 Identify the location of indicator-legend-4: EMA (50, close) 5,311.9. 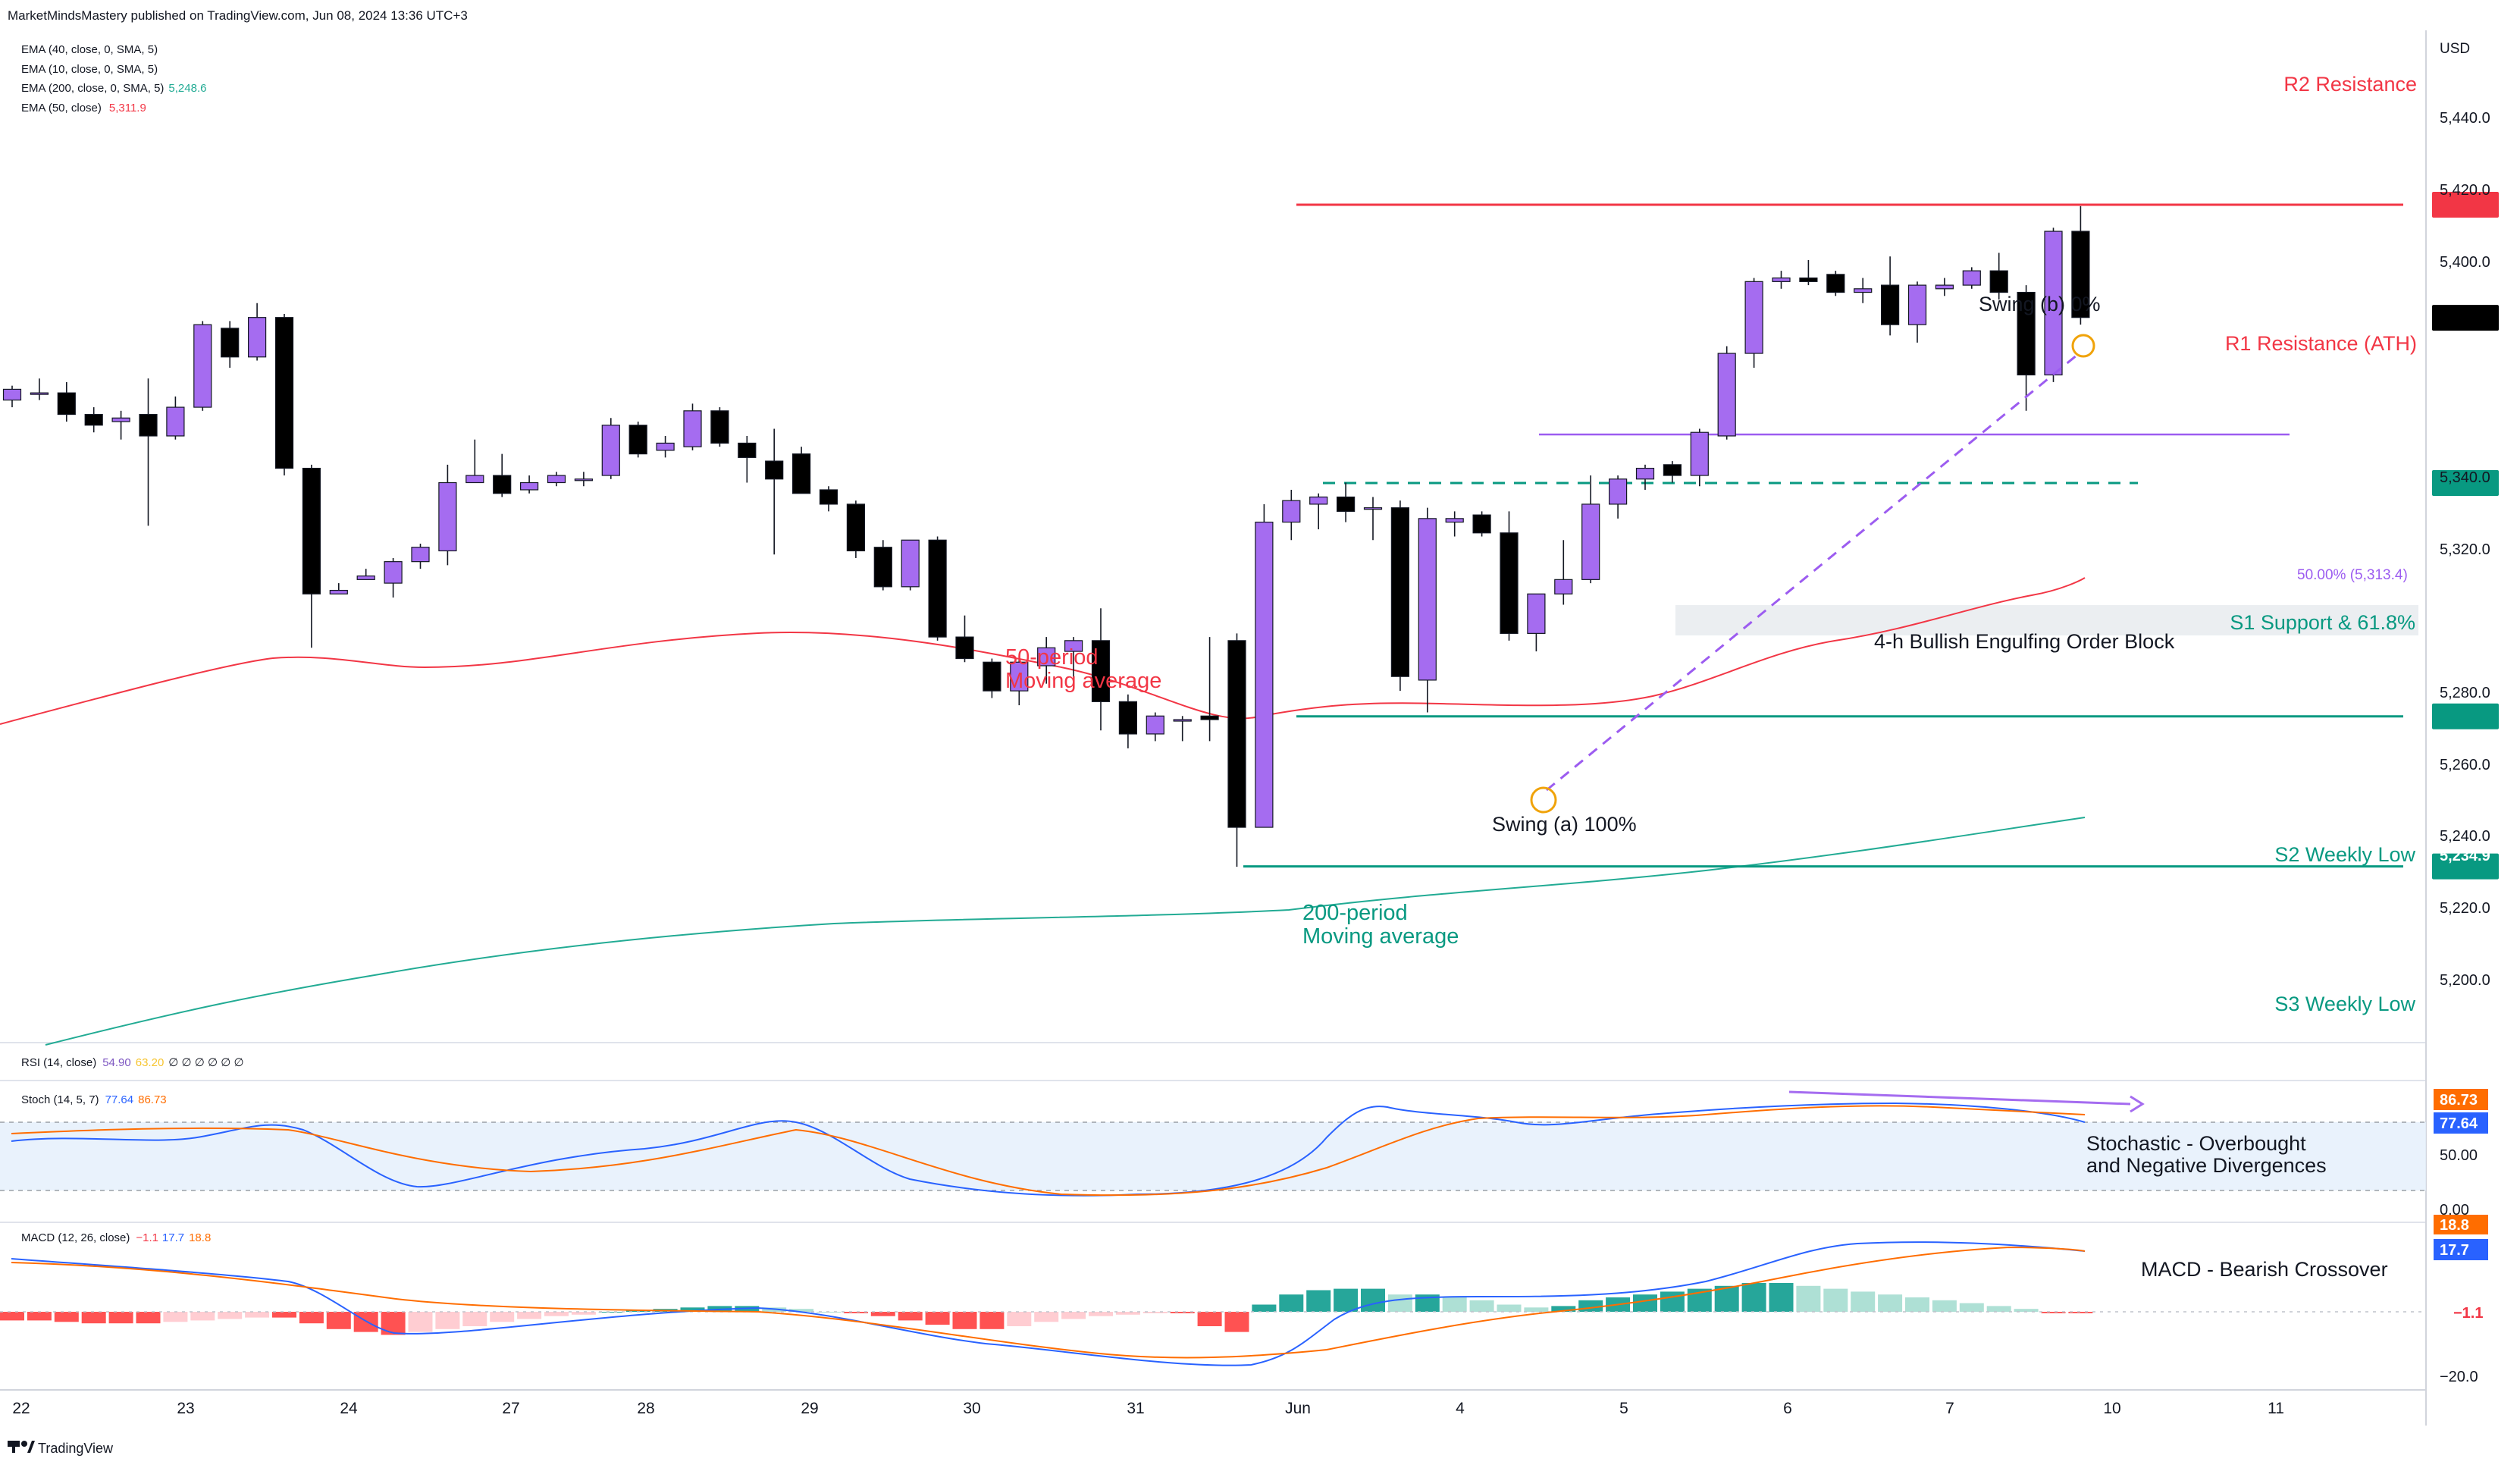
(83, 108).